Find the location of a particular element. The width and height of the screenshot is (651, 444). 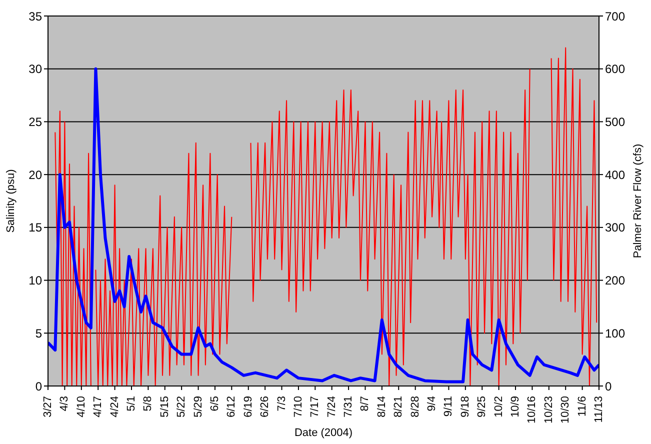

x-tick-label: 5/15 is located at coordinates (164, 407).